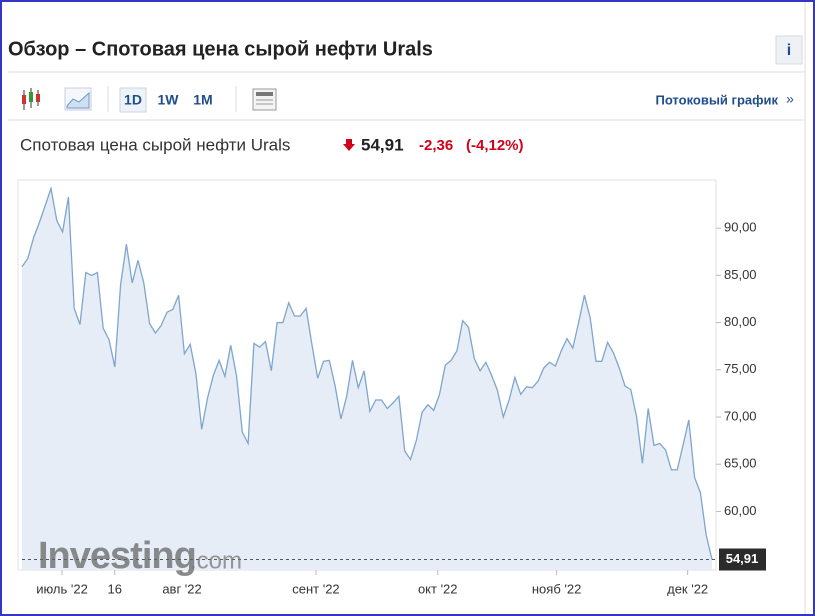  I want to click on watermark-domain: .com, so click(216, 560).